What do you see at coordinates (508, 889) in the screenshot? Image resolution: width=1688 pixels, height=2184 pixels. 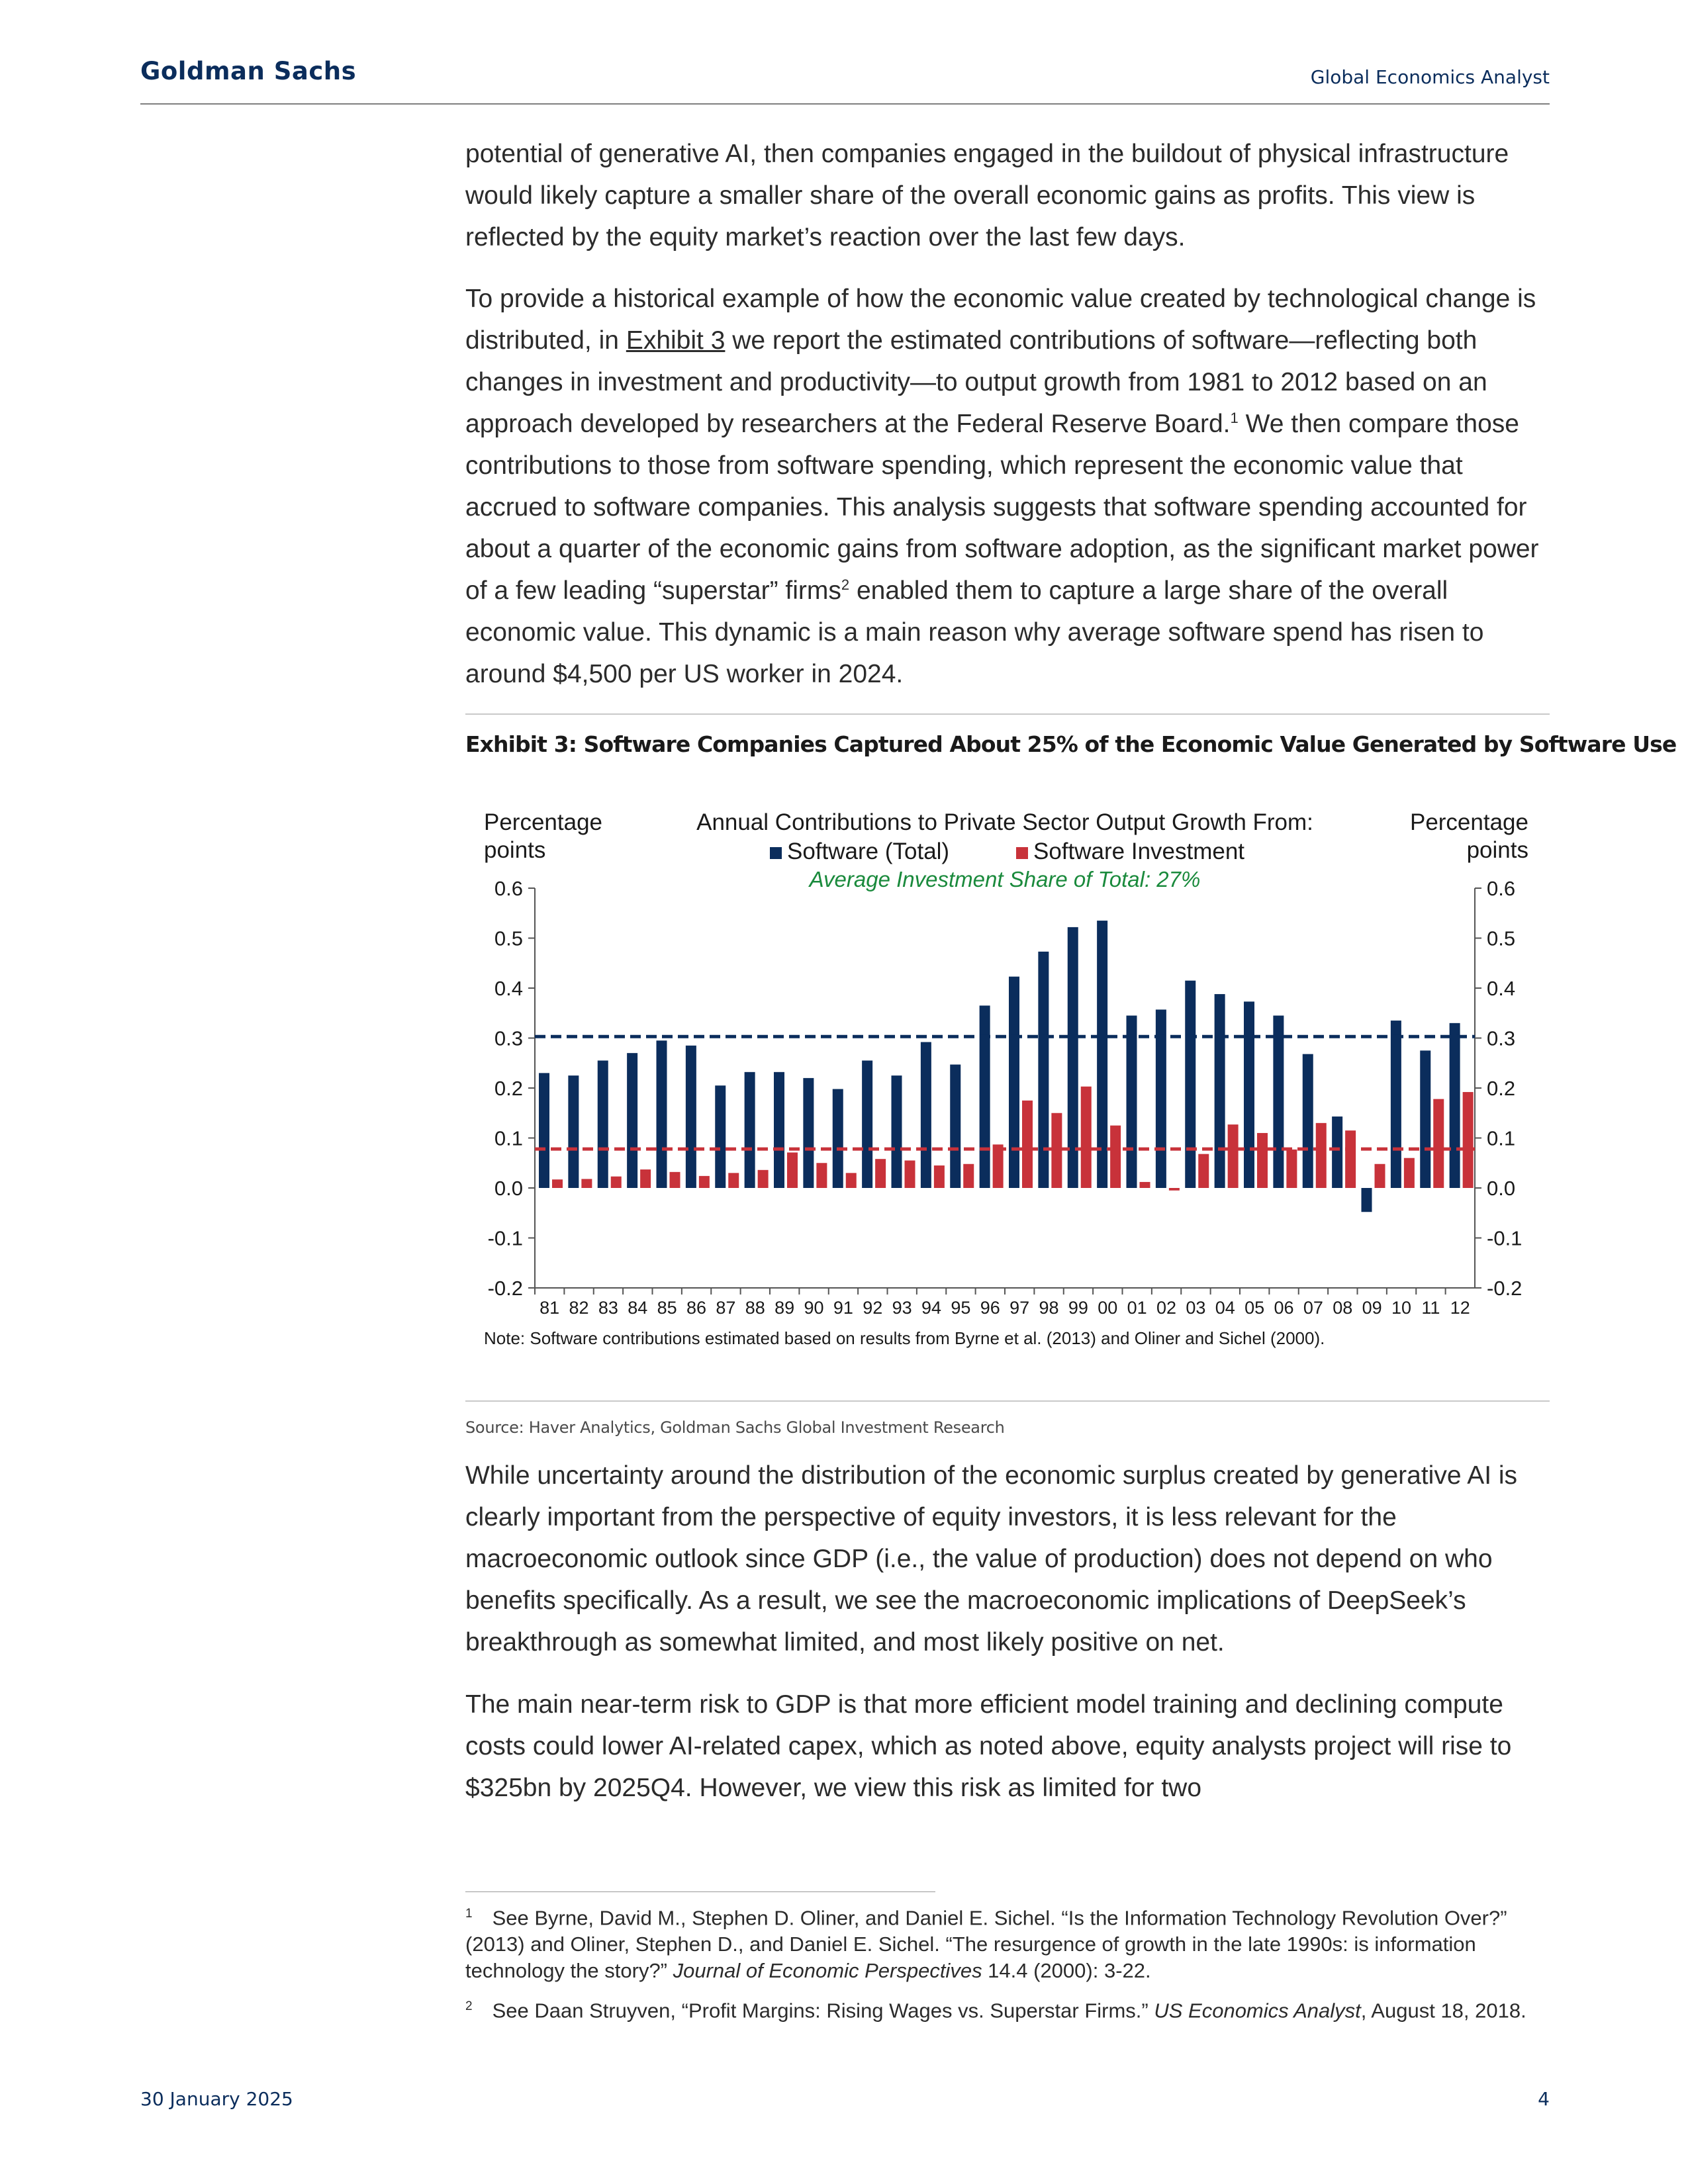 I see `y-tick-label-left: 0.6` at bounding box center [508, 889].